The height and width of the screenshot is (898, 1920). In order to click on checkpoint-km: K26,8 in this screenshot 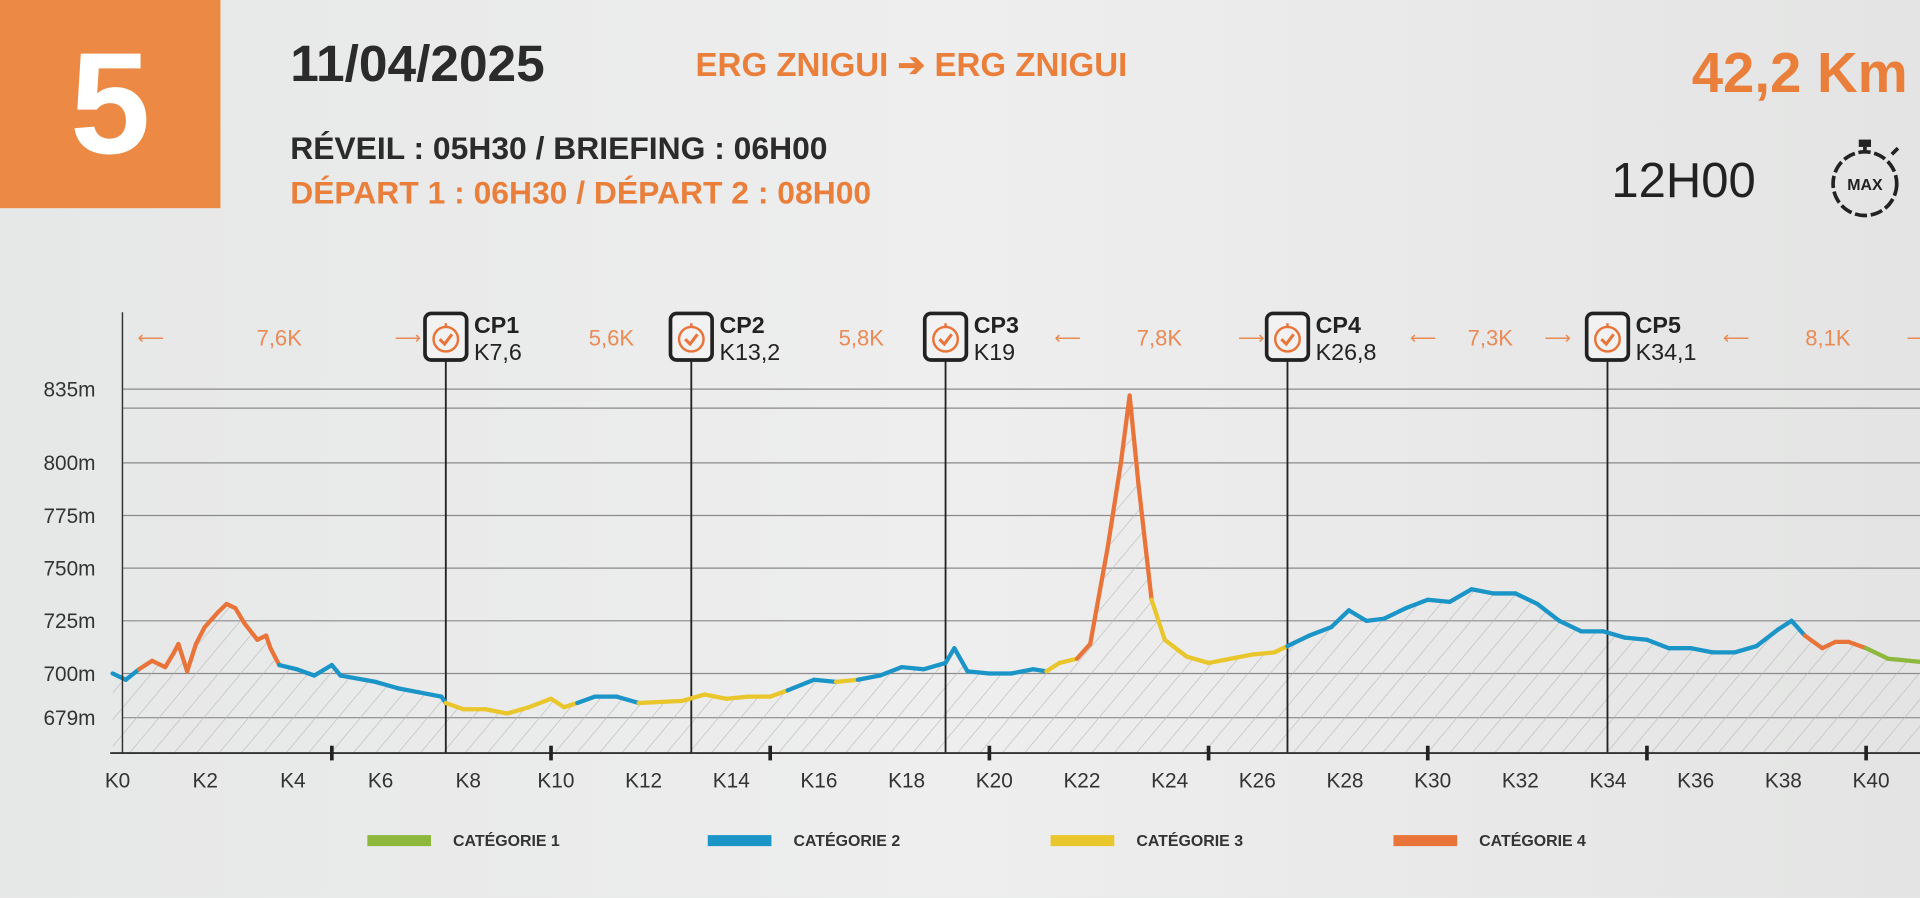, I will do `click(1346, 352)`.